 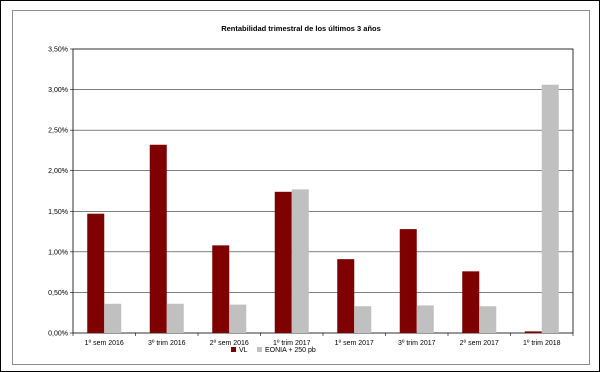 What do you see at coordinates (229, 343) in the screenshot?
I see `x-tick-label: 2º sem 2016` at bounding box center [229, 343].